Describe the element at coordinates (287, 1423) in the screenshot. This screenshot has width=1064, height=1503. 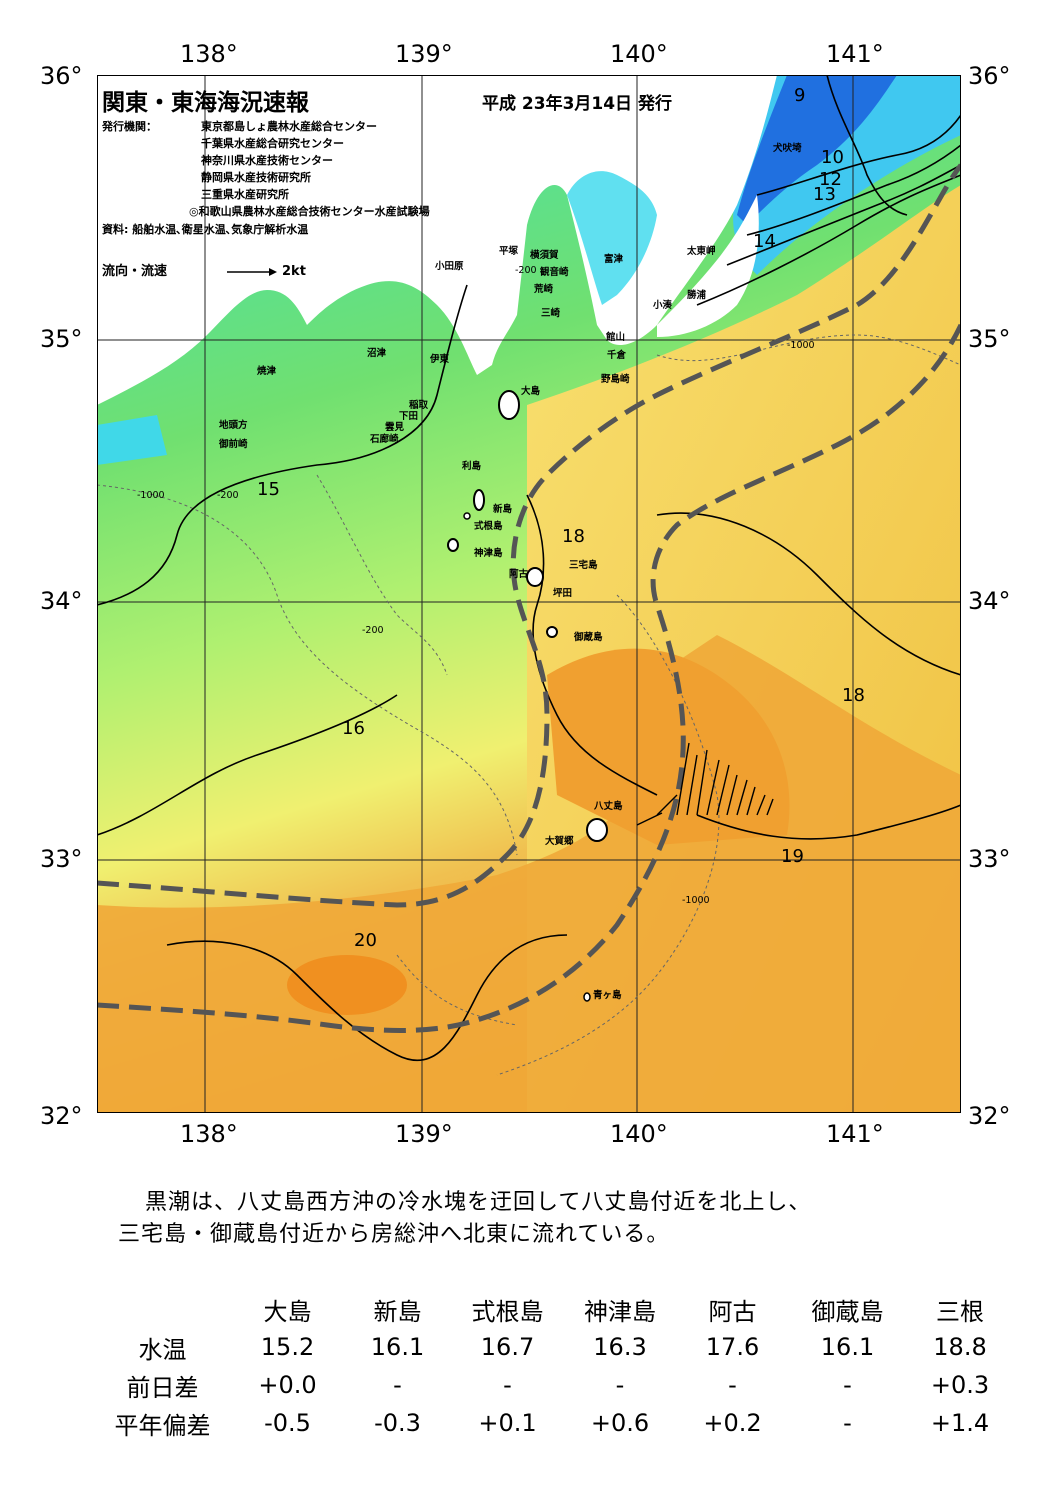
I see `table-cell: -0.5` at that location.